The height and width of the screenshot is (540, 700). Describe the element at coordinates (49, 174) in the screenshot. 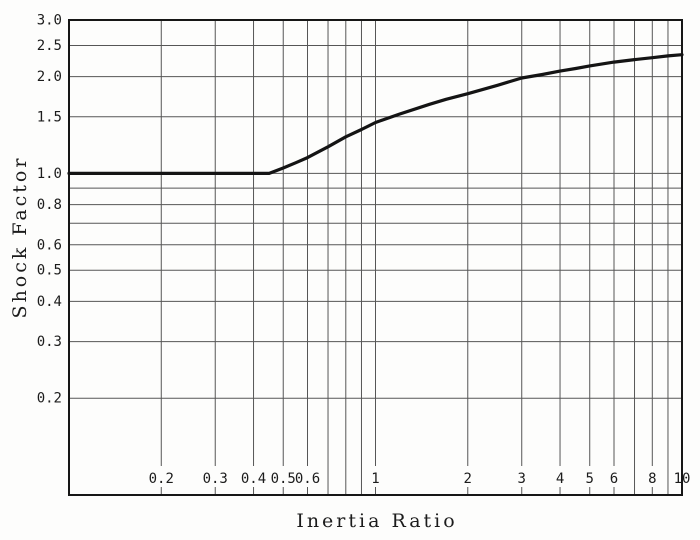

I see `y-tick-label: 1.0` at that location.